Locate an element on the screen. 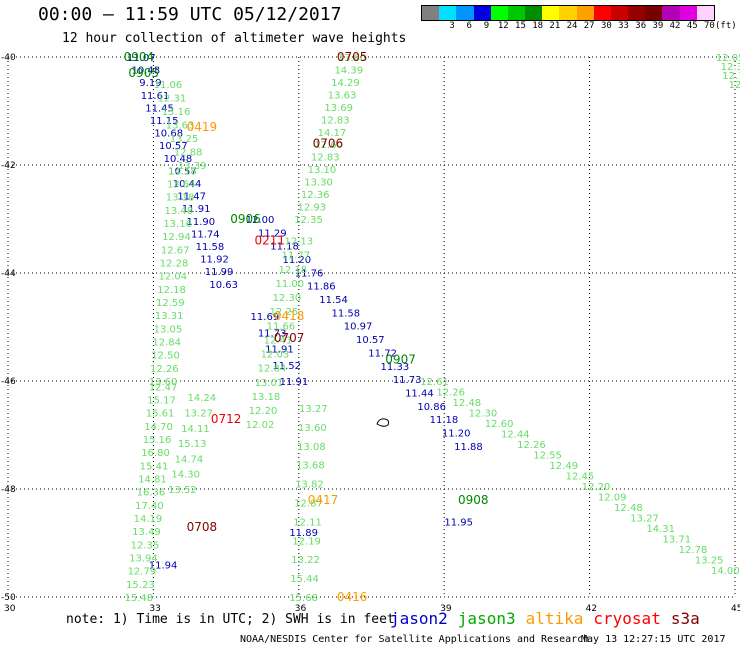 The width and height of the screenshot is (740, 650). legend-tick-label: 45 is located at coordinates (692, 26).